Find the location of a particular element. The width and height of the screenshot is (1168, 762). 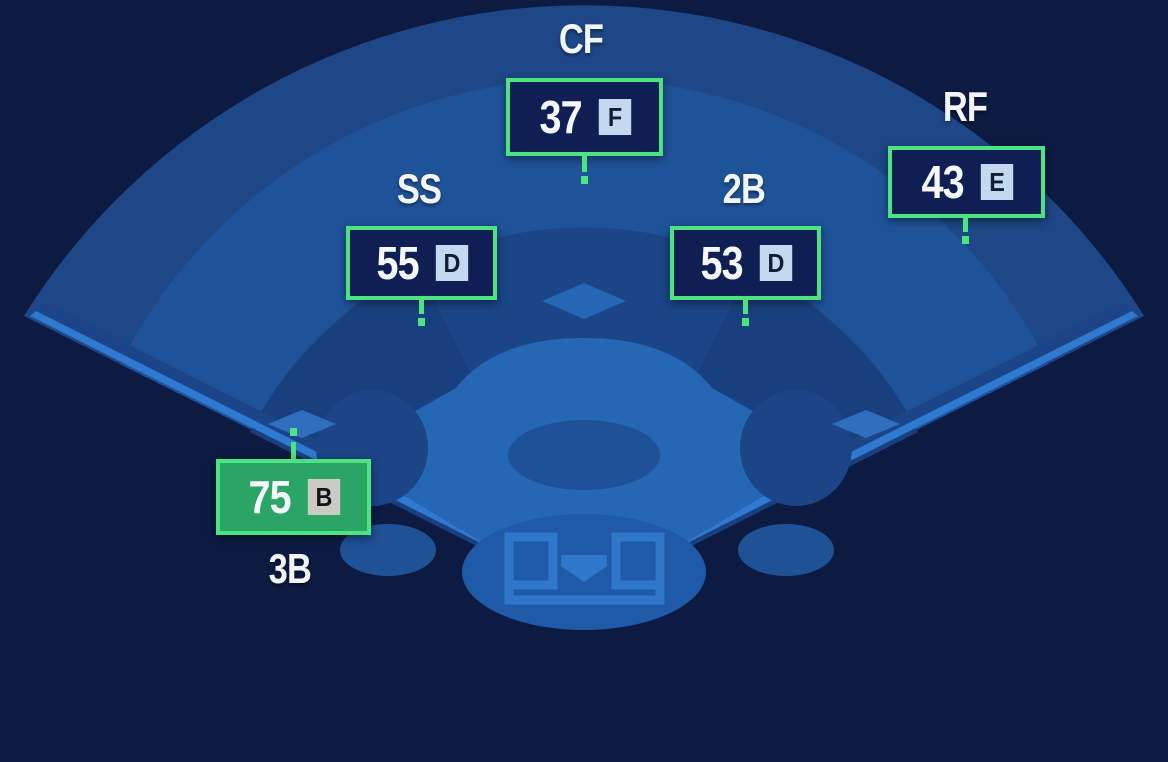

leader-dot-3b is located at coordinates (293, 432).